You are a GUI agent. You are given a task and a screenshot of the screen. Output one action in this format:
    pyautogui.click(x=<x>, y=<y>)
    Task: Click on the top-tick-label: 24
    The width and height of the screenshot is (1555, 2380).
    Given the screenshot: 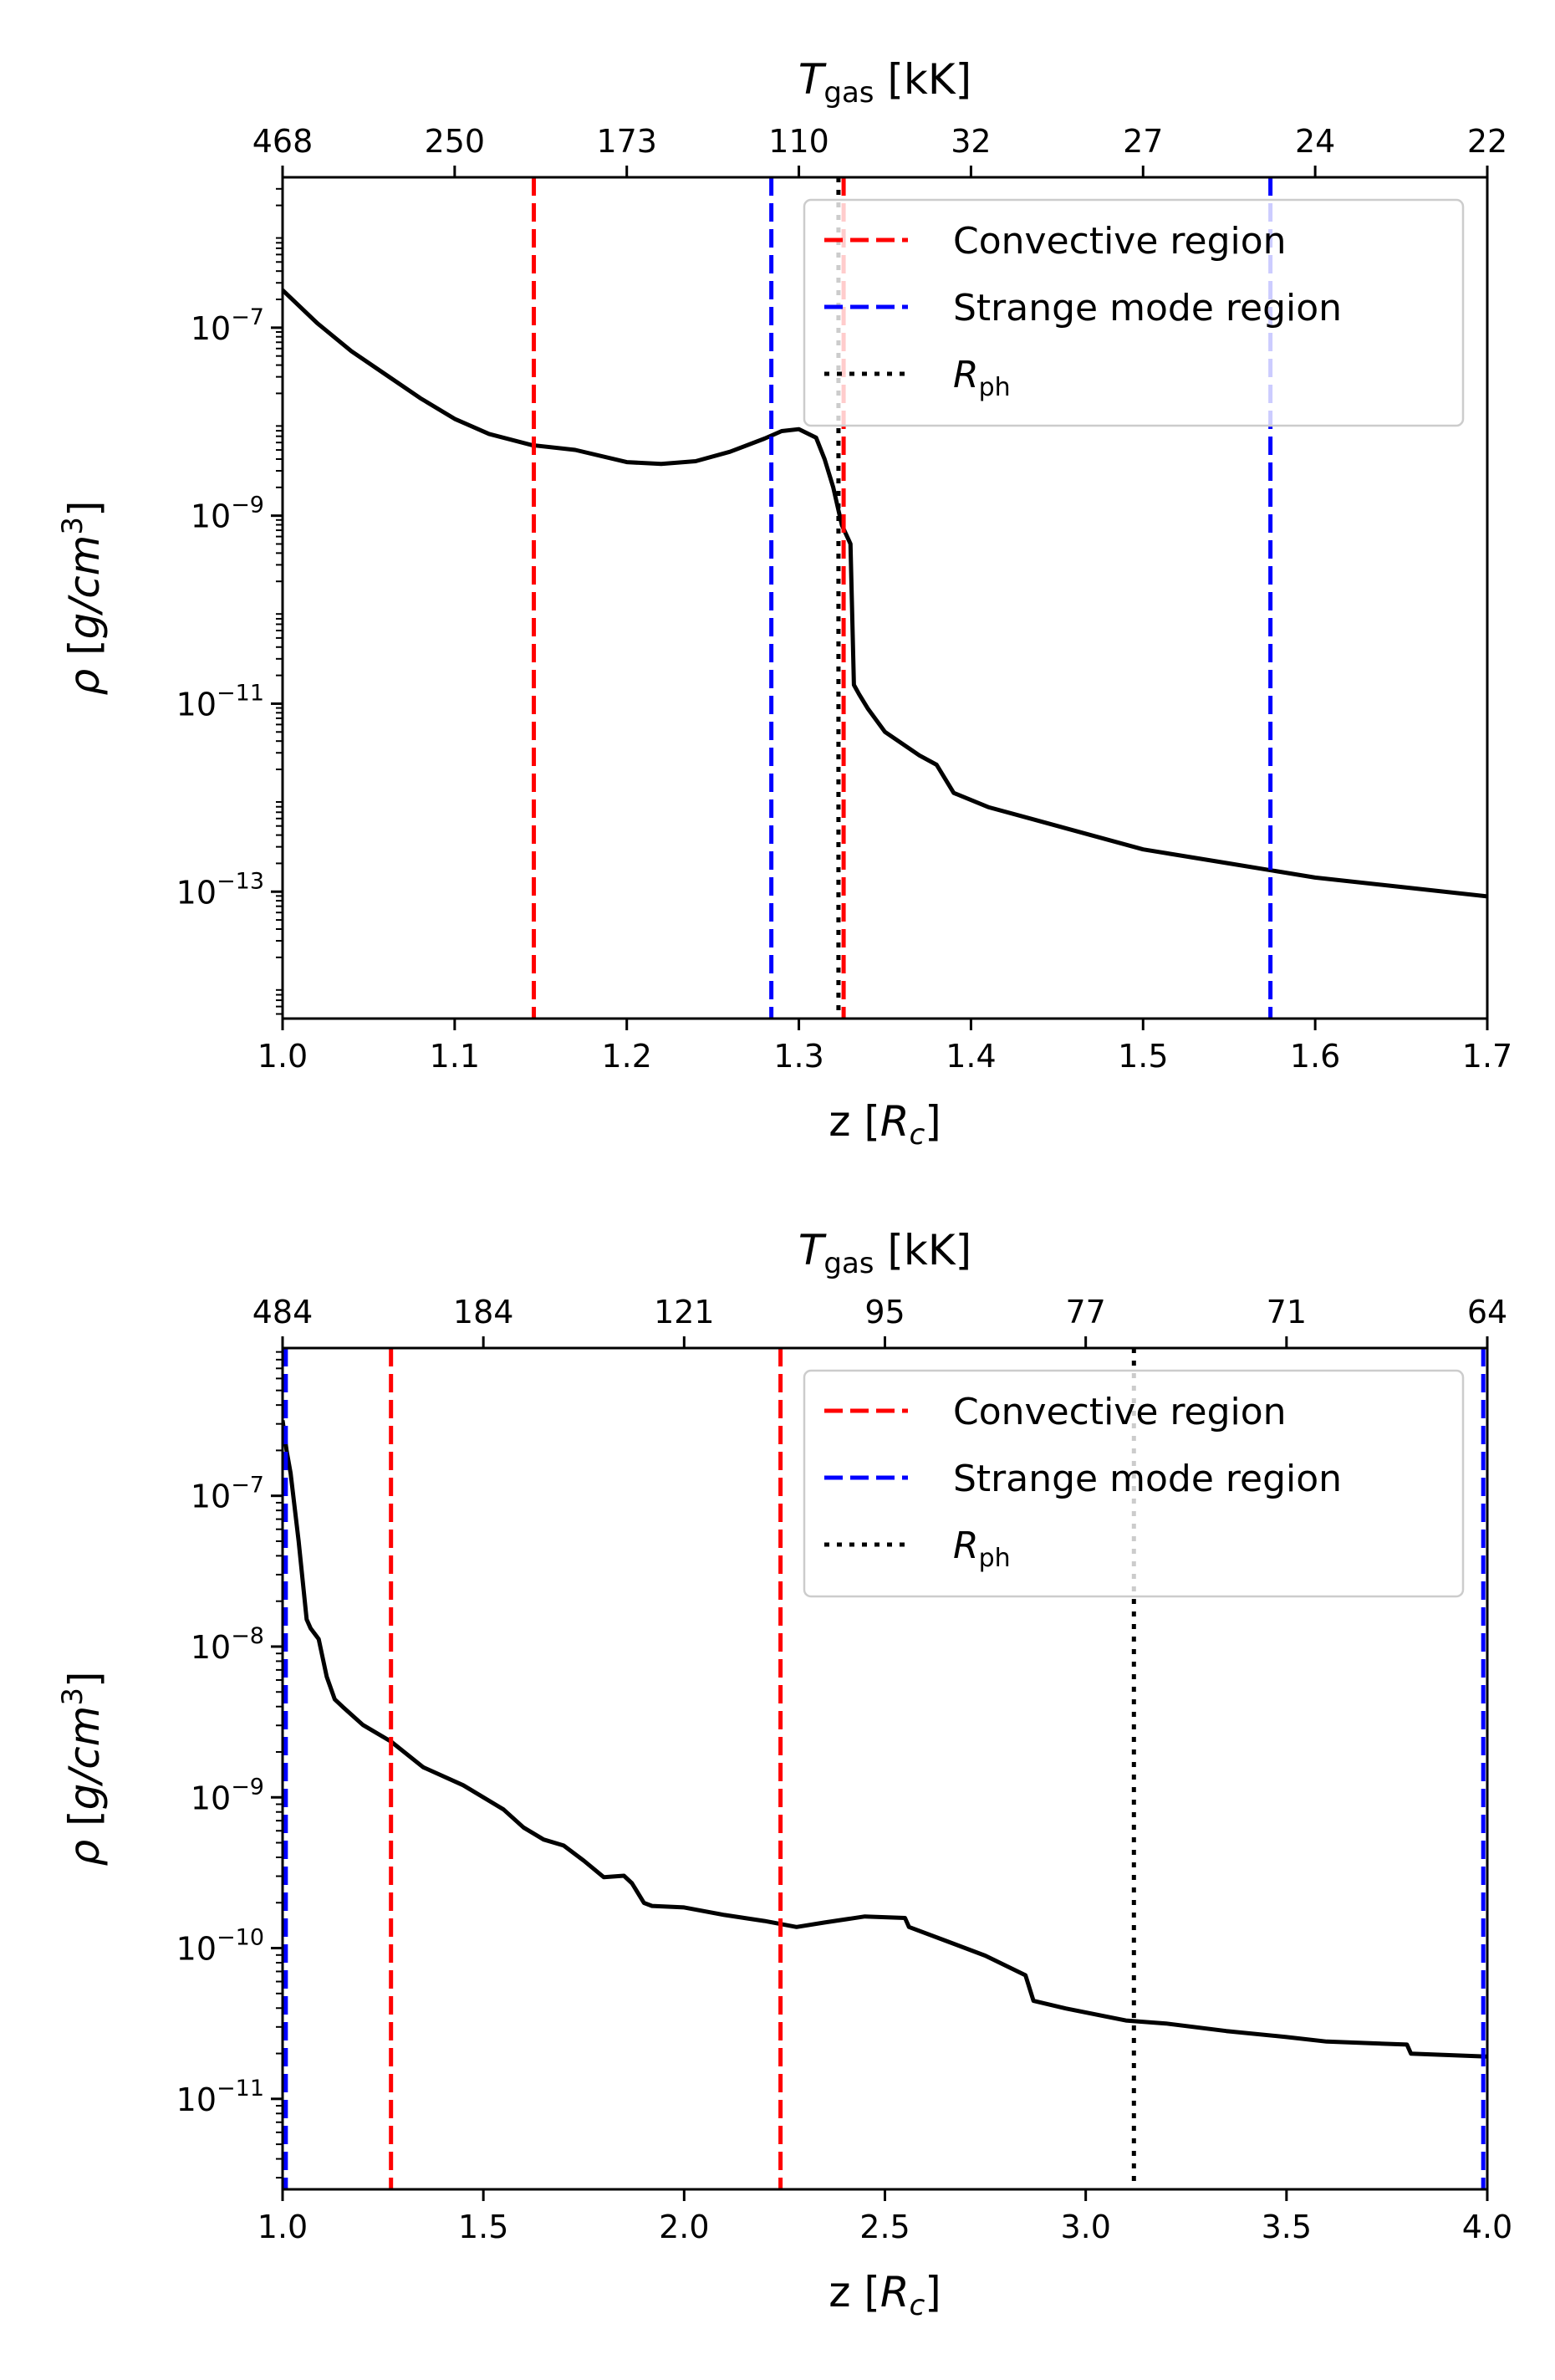 What is the action you would take?
    pyautogui.click(x=1315, y=141)
    